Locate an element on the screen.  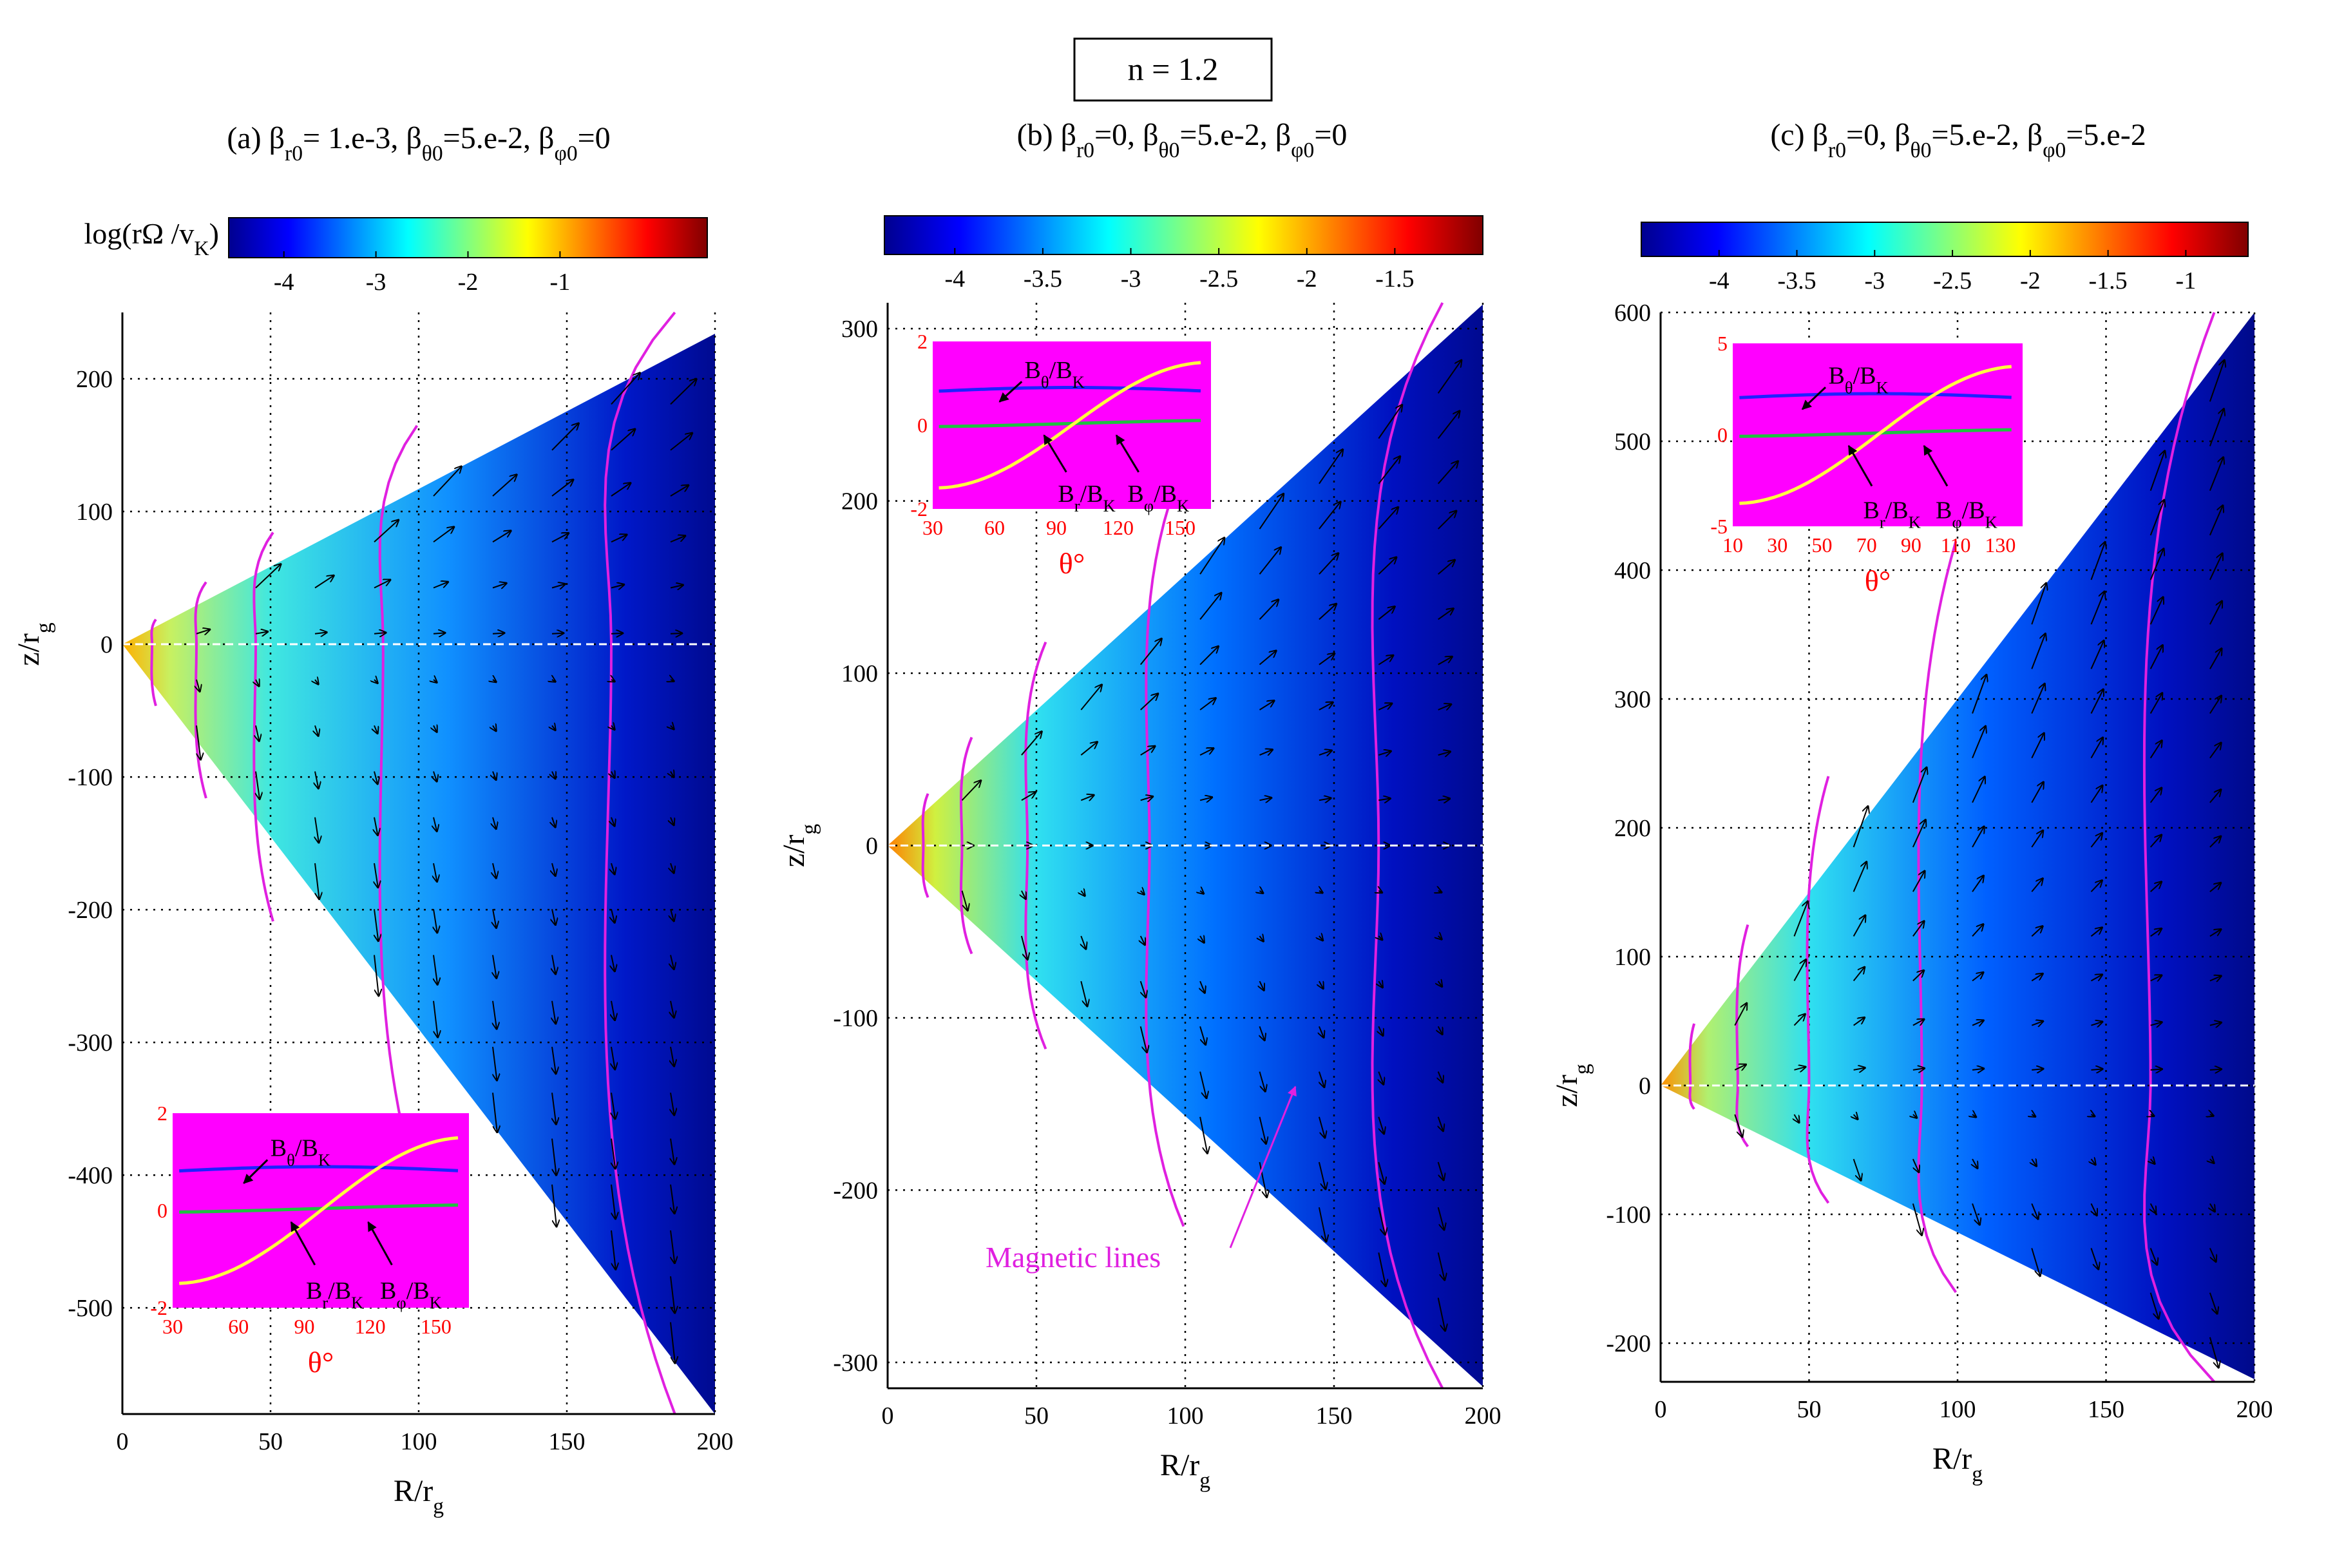
colorbar-tick-label: -1.5 is located at coordinates (1395, 279).